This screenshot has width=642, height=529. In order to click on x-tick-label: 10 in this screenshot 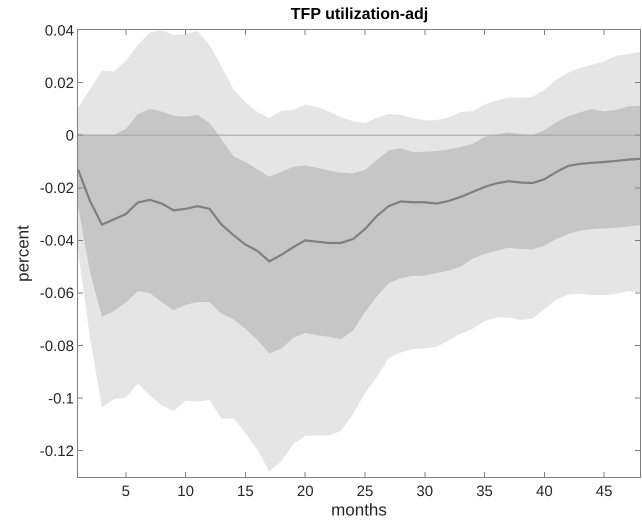, I will do `click(185, 491)`.